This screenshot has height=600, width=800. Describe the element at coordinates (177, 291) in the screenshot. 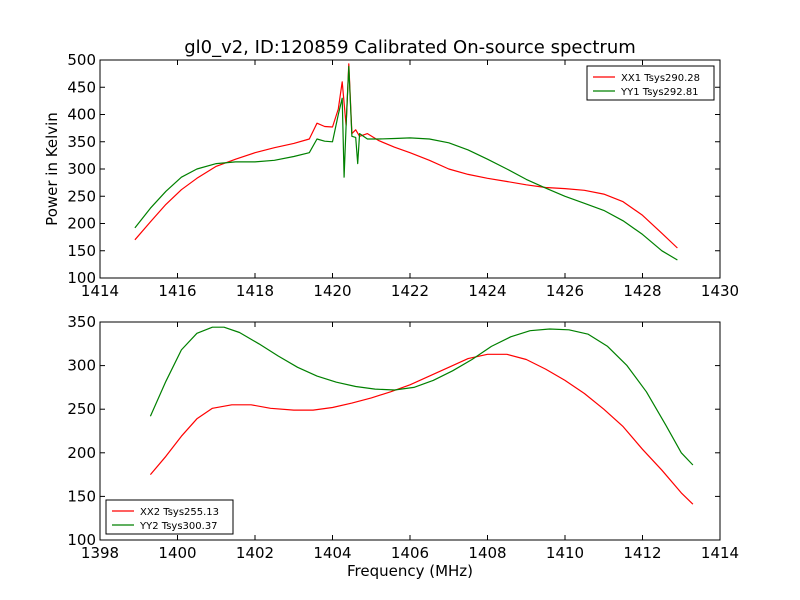

I see `x-tick-label: 1416` at that location.